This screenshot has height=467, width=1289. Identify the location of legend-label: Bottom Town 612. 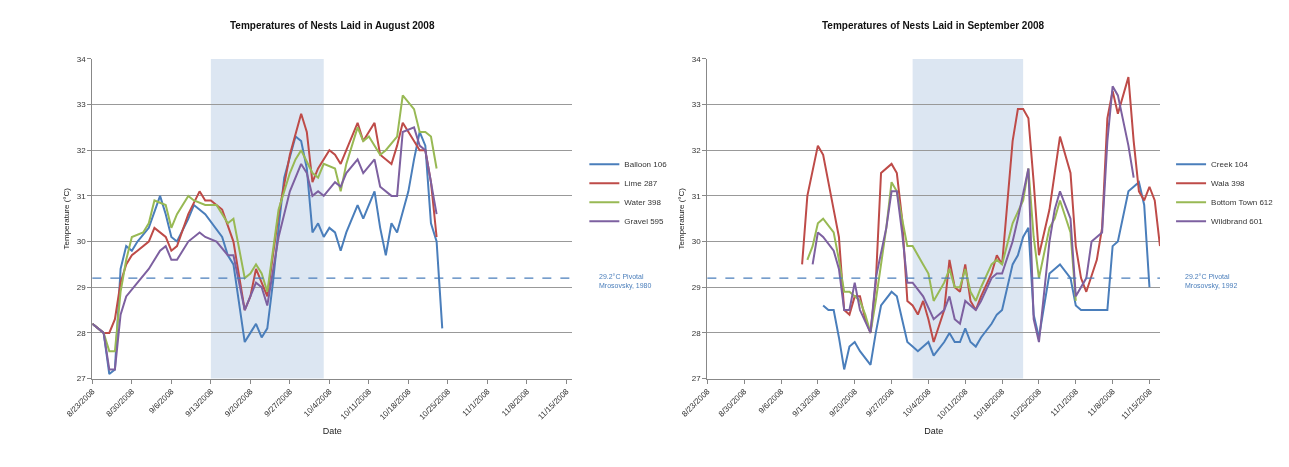
(1242, 203).